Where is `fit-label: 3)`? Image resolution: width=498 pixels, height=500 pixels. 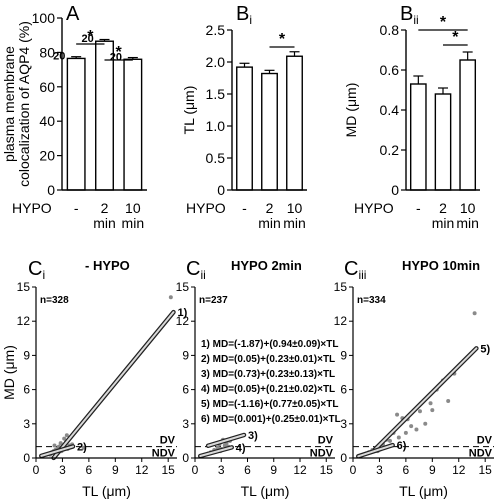
fit-label: 3) is located at coordinates (253, 436).